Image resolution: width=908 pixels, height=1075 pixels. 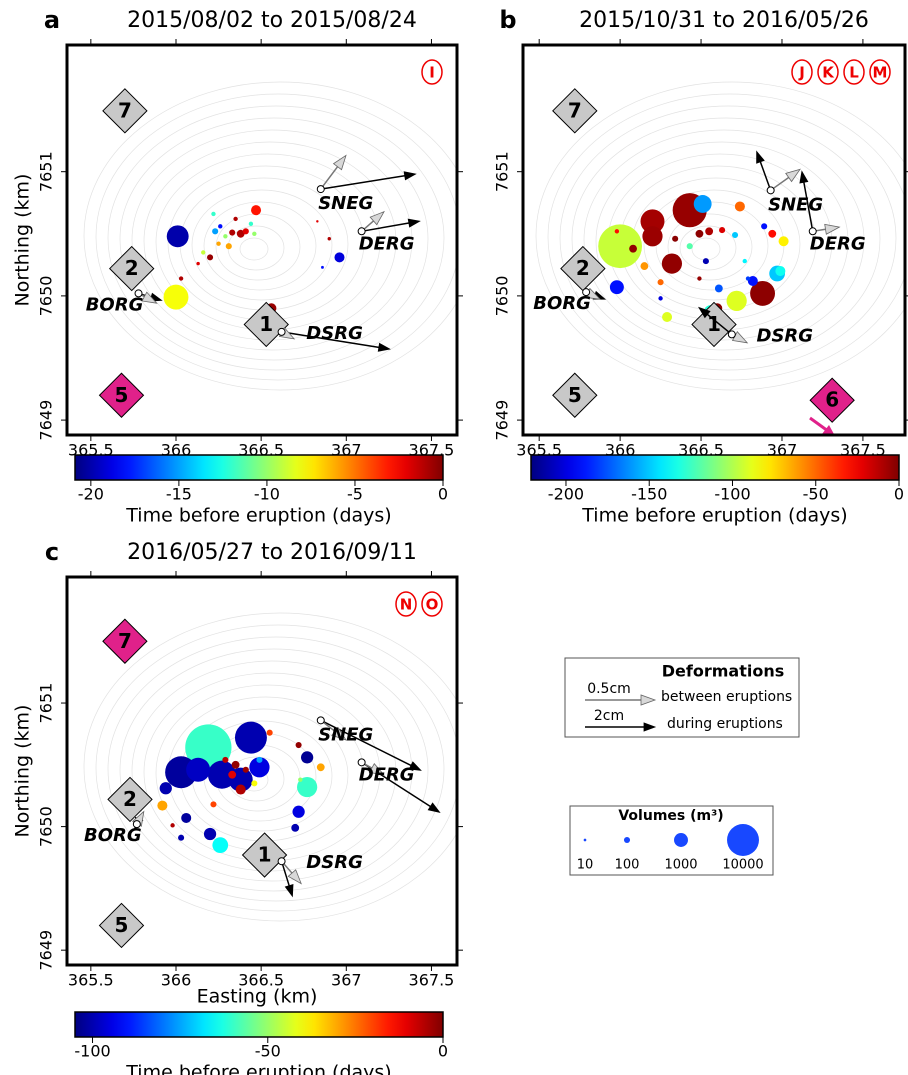 I want to click on panel-title: 2016/05/27 to 2016/09/11, so click(x=272, y=552).